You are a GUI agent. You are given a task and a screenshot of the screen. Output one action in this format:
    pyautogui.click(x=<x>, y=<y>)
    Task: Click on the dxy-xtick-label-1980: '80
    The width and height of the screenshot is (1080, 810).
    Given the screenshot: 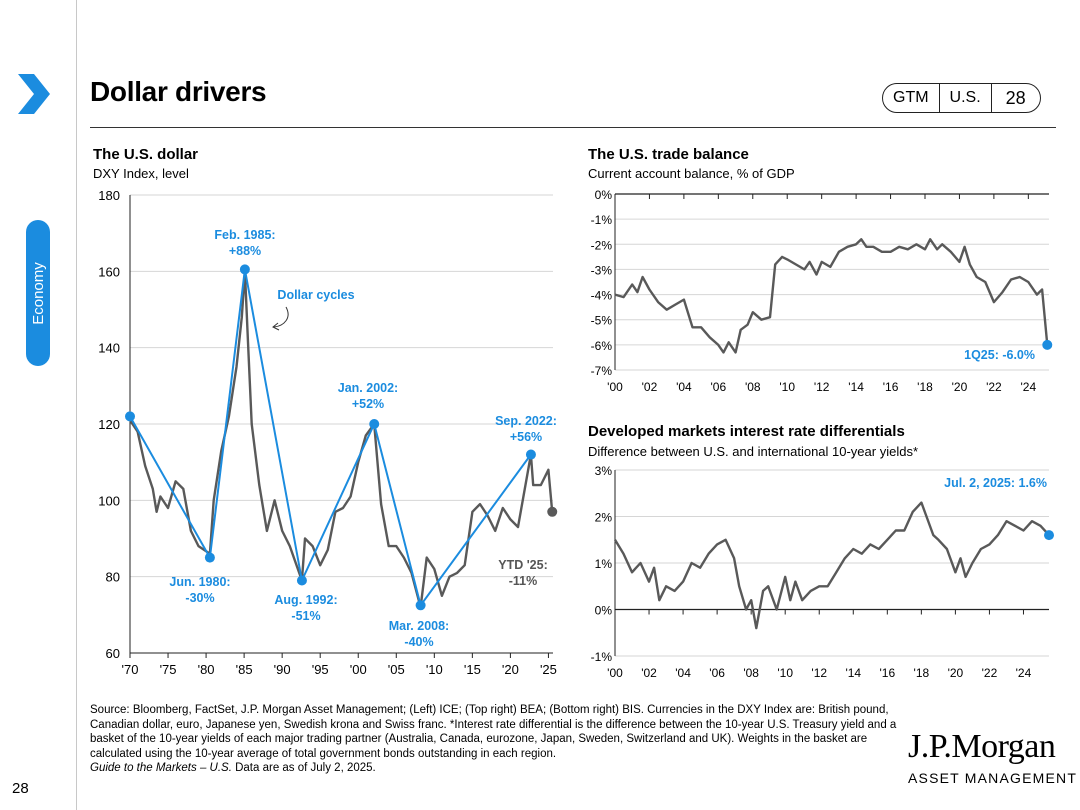 What is the action you would take?
    pyautogui.click(x=206, y=669)
    